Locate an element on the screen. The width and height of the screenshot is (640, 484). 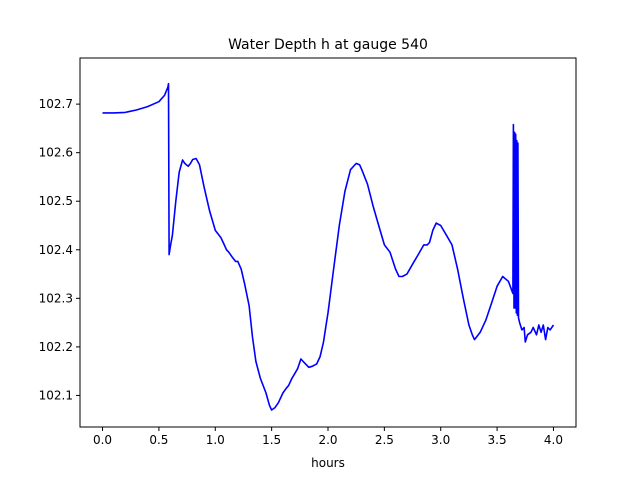
y-tick-label: 102.4 is located at coordinates (56, 250).